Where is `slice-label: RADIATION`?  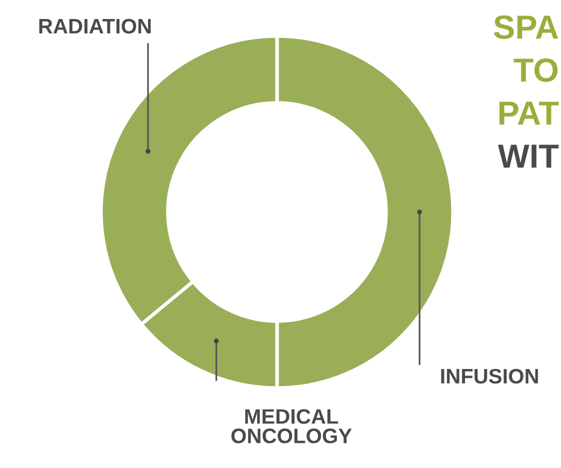
slice-label: RADIATION is located at coordinates (95, 26).